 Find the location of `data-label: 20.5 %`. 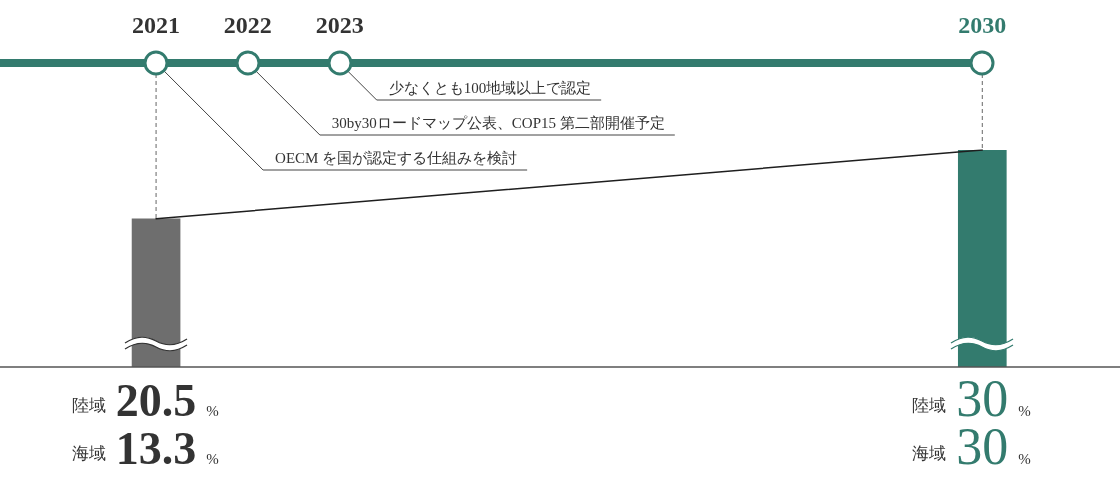

data-label: 20.5 % is located at coordinates (167, 400).